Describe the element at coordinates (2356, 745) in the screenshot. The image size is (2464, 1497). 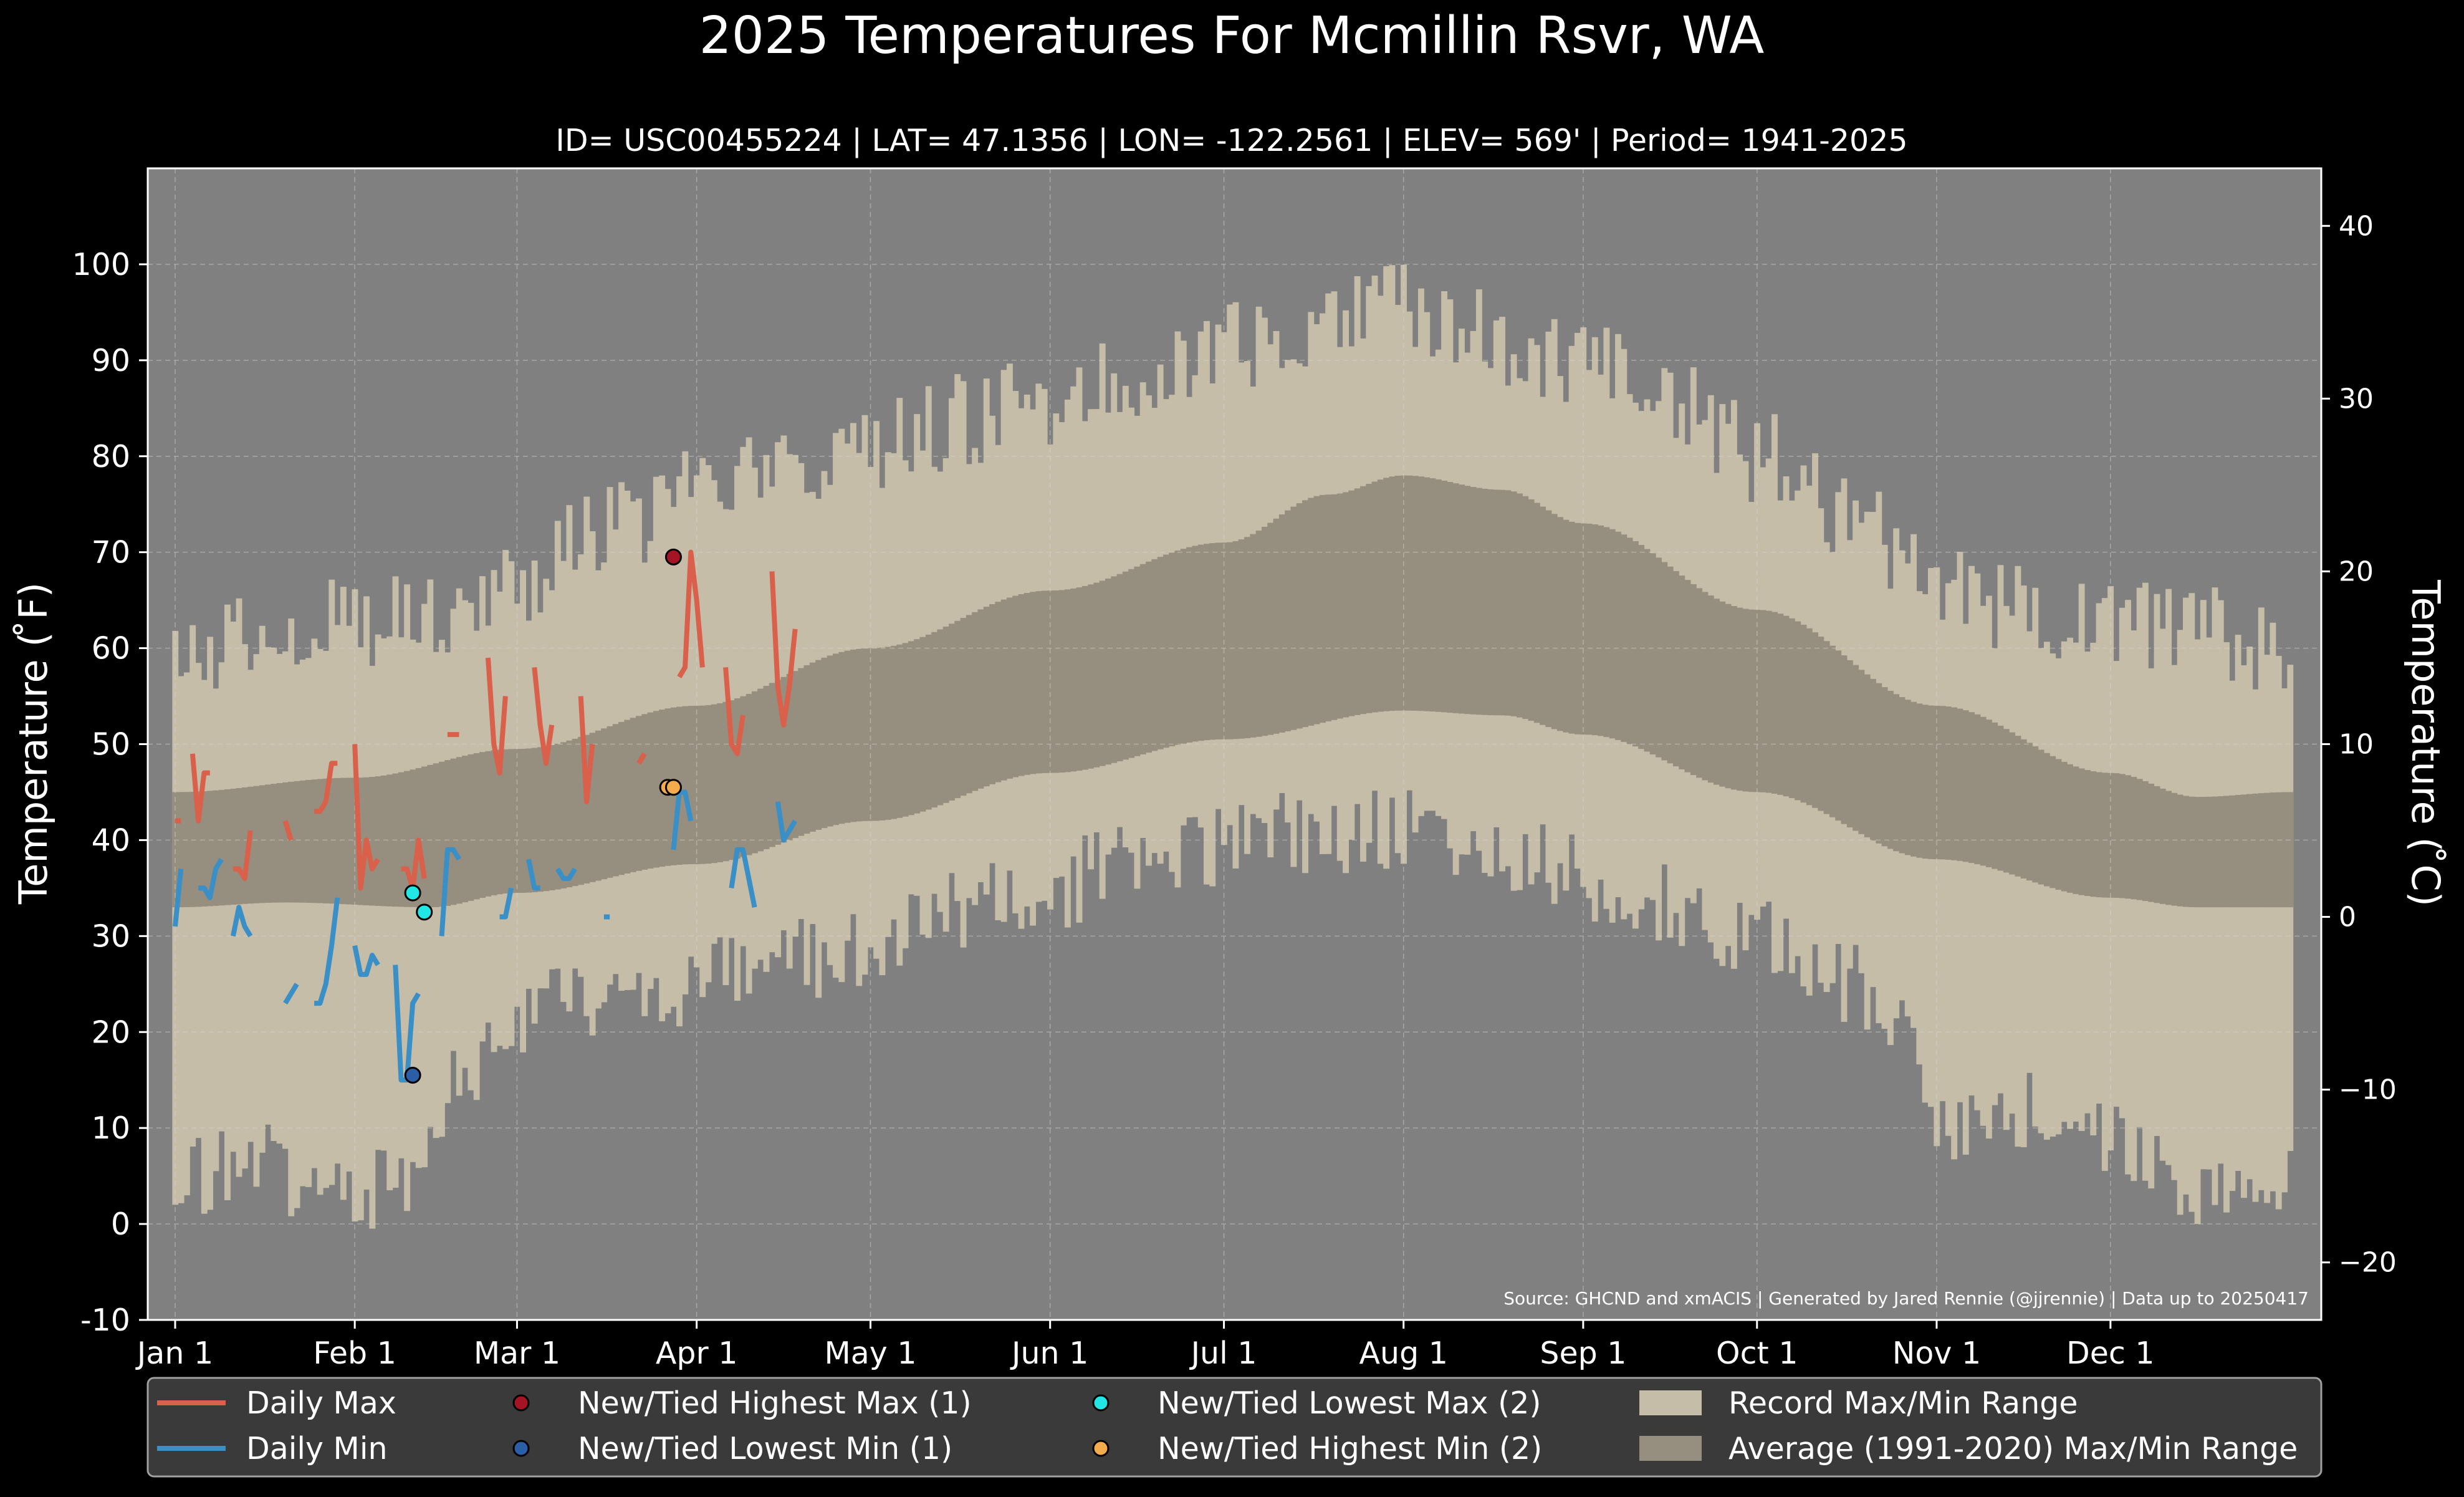
I see `y-right-tick-label: 10` at that location.